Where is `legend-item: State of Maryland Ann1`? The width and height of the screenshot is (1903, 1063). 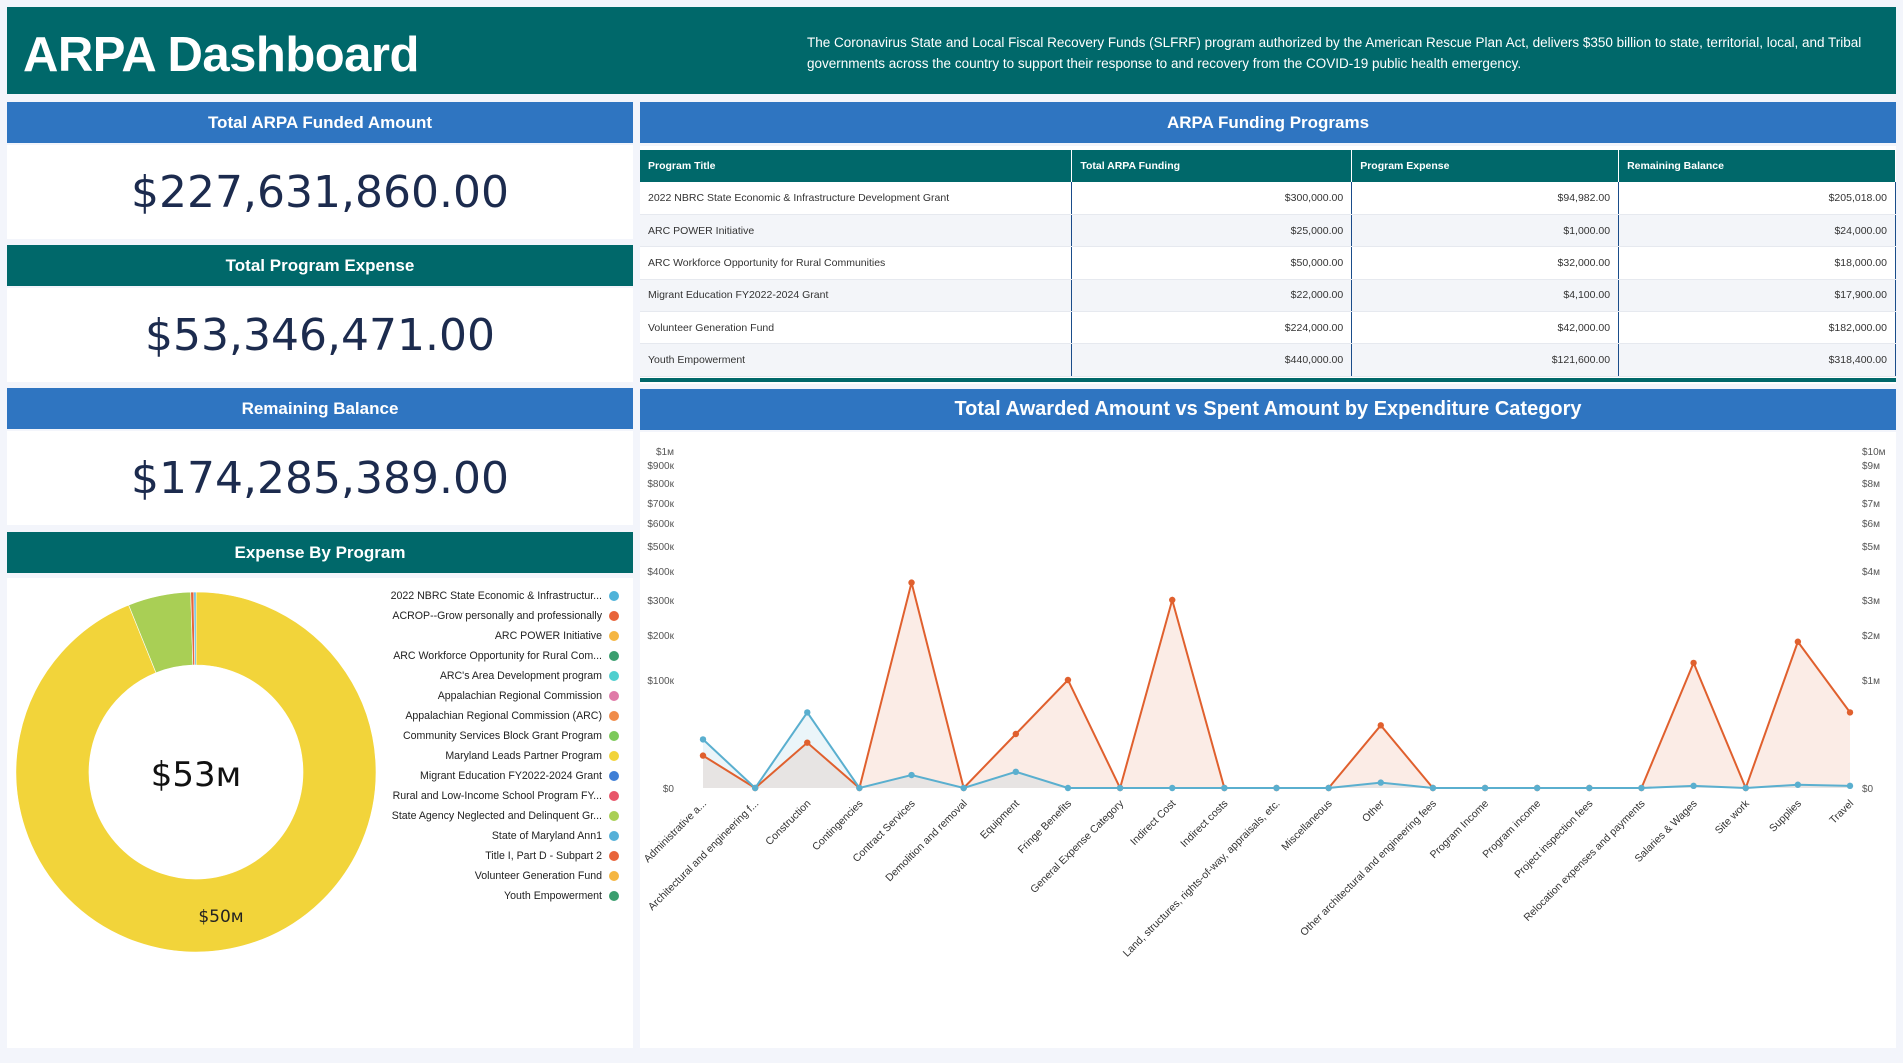
legend-item: State of Maryland Ann1 is located at coordinates (467, 836).